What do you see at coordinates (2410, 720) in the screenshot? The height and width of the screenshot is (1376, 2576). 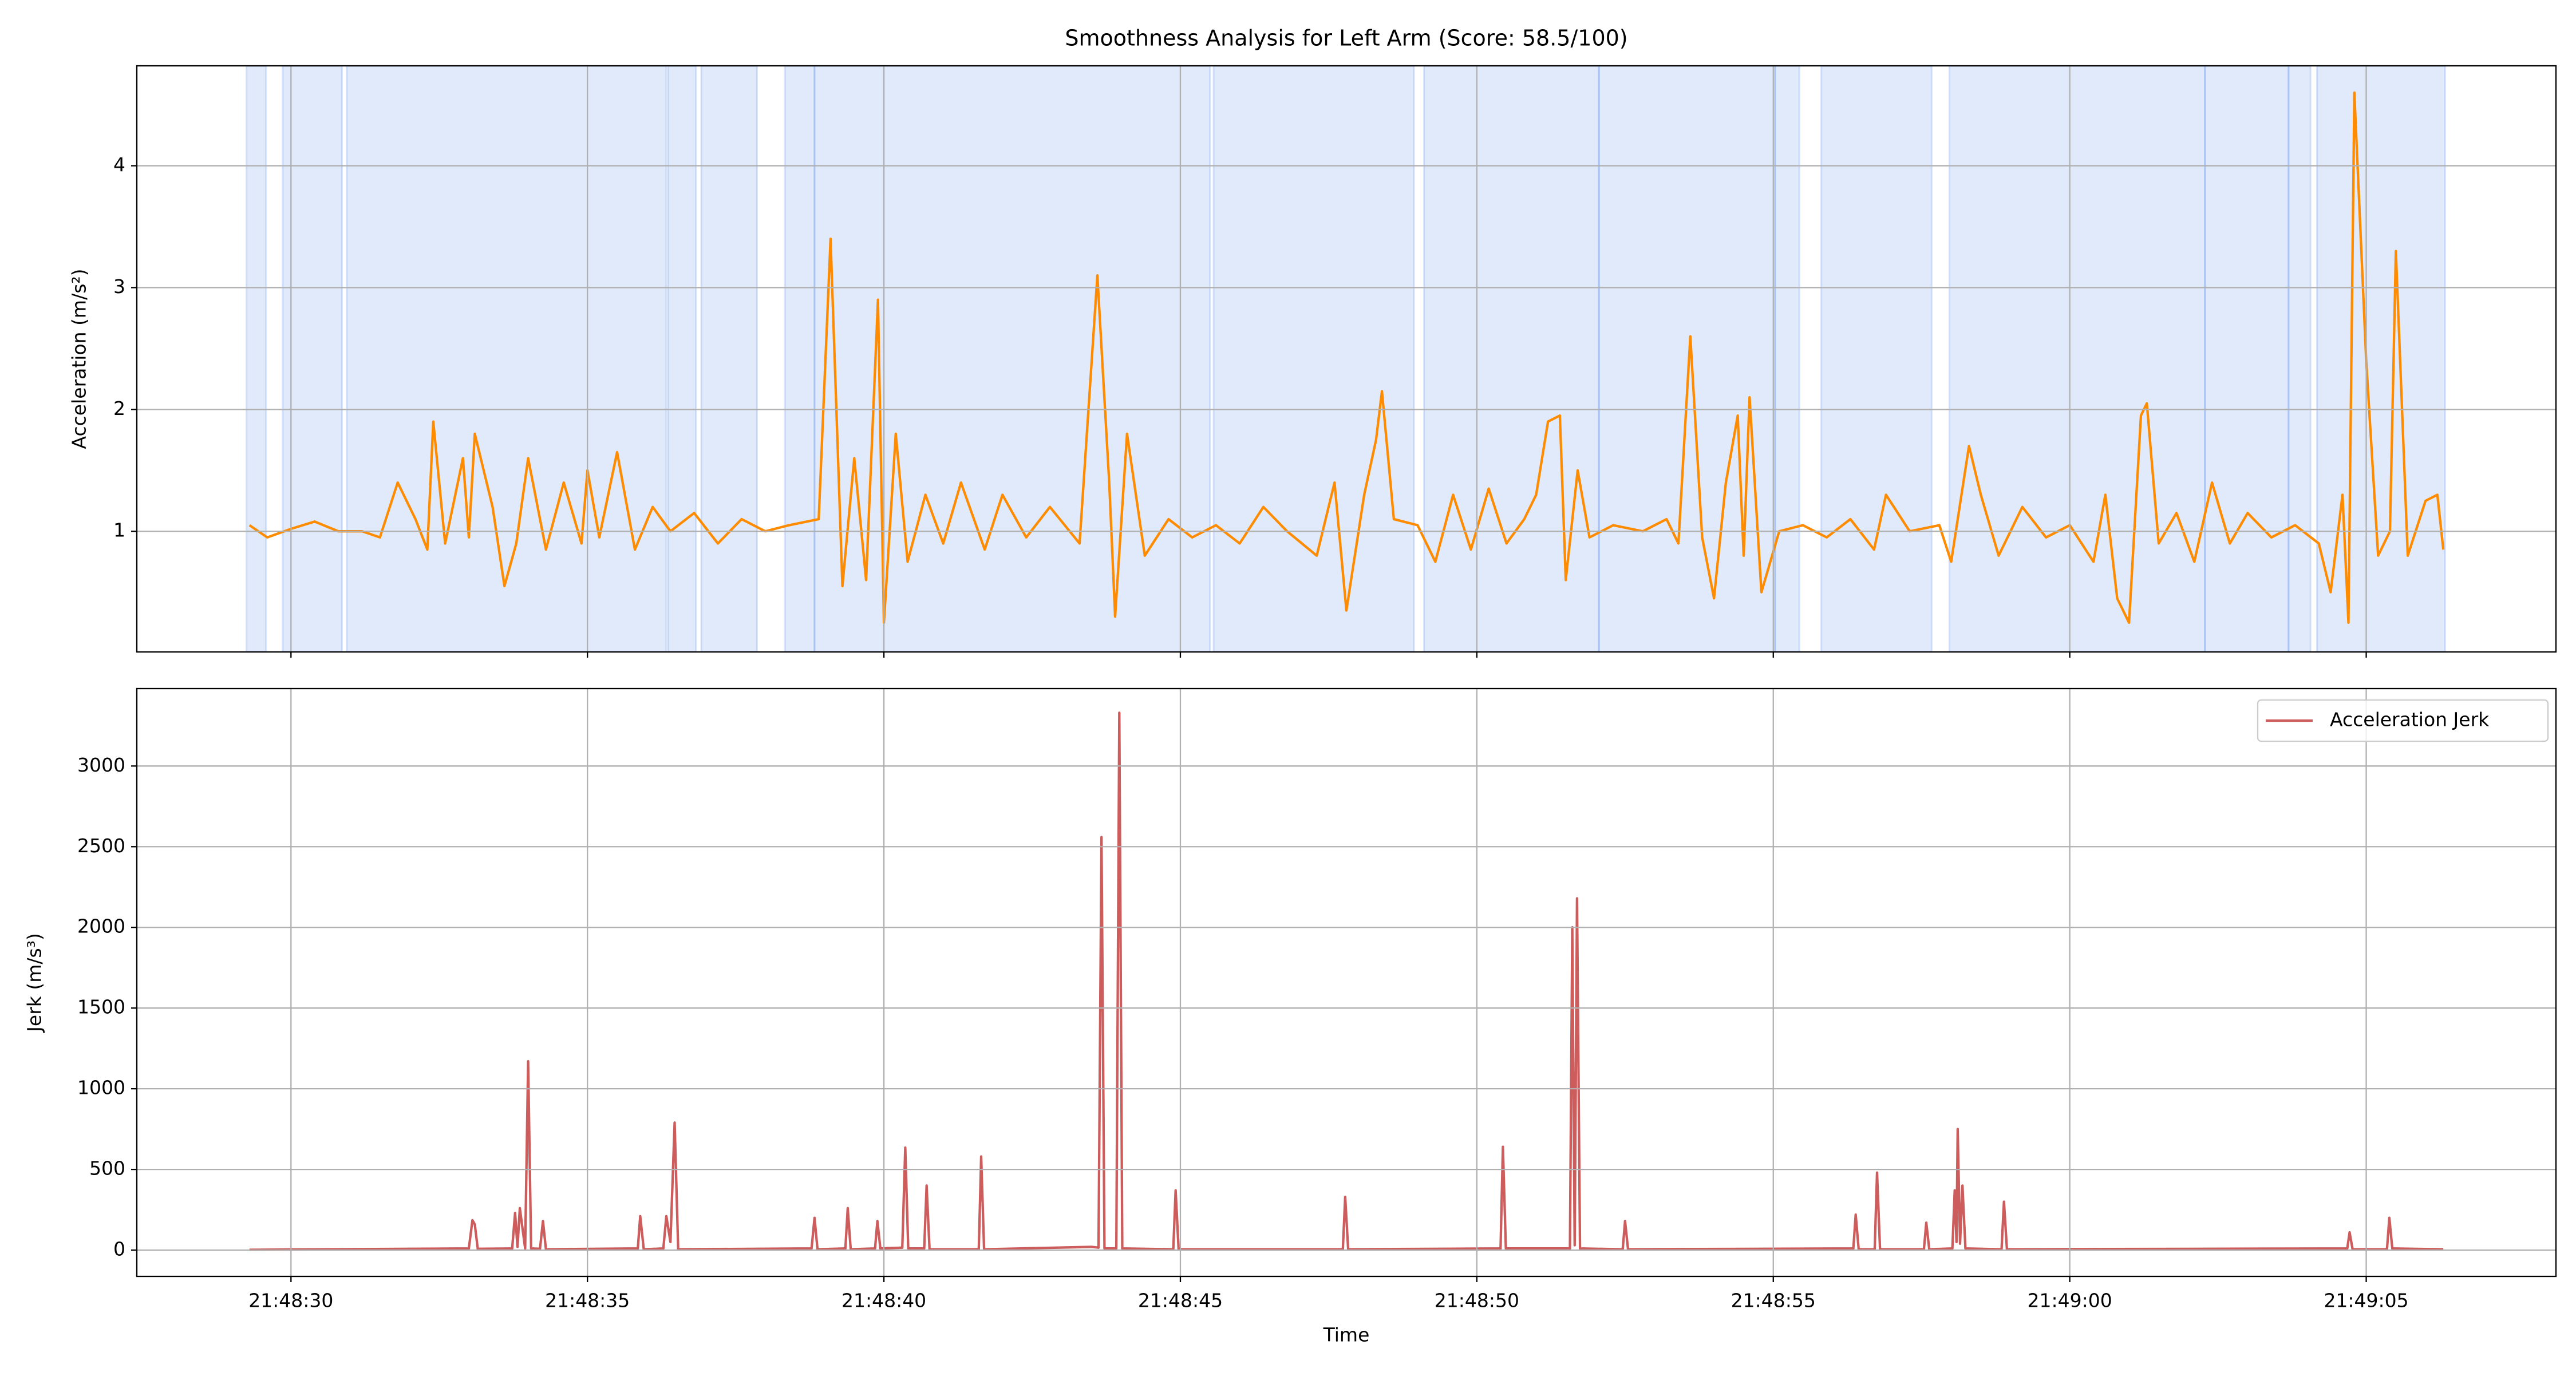 I see `legend-label: Acceleration Jerk` at bounding box center [2410, 720].